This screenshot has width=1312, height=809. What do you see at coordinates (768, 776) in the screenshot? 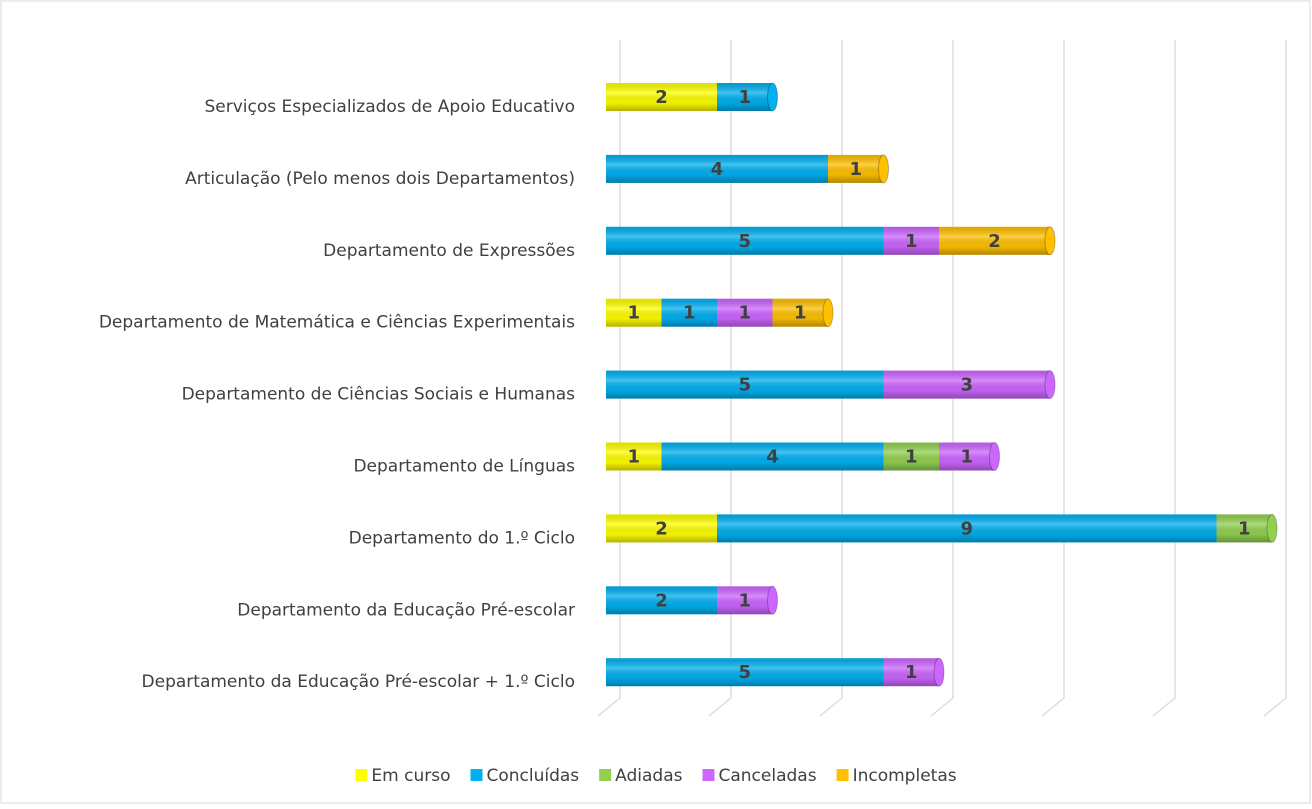
I see `legend-label: Canceladas` at bounding box center [768, 776].